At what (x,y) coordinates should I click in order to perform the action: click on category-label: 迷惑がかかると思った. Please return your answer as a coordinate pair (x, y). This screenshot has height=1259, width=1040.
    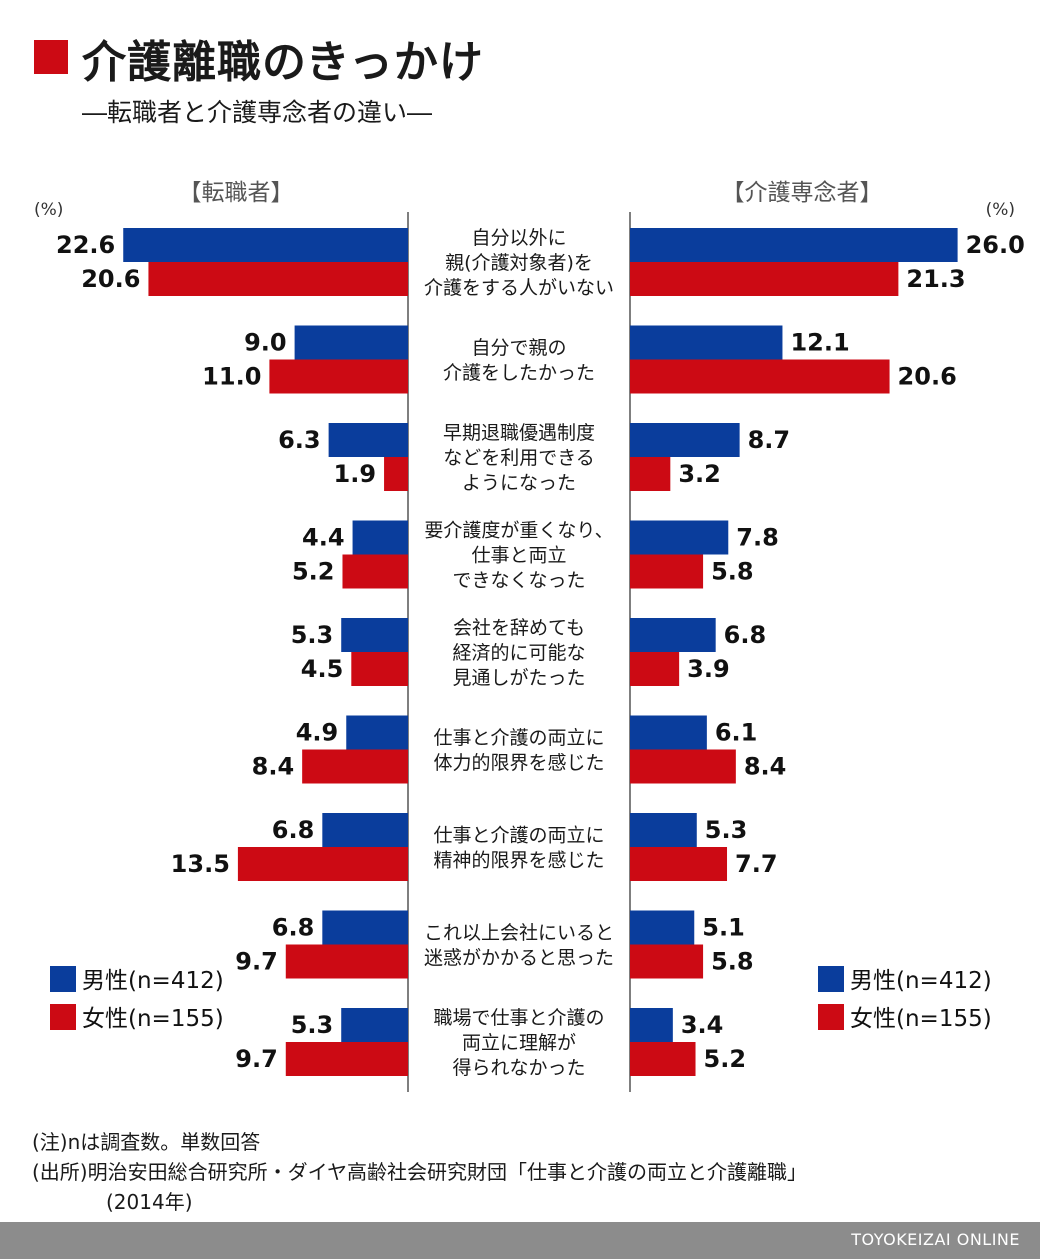
    Looking at the image, I should click on (519, 958).